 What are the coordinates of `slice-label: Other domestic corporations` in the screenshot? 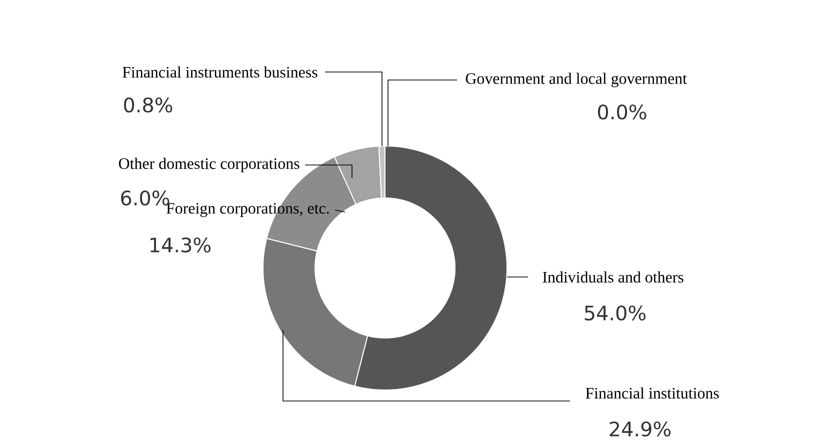 It's located at (209, 165).